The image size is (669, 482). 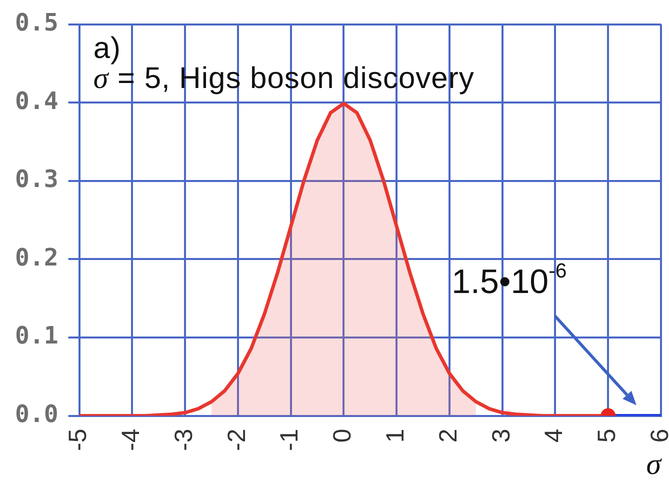 What do you see at coordinates (78, 440) in the screenshot?
I see `x-tick-label: -5` at bounding box center [78, 440].